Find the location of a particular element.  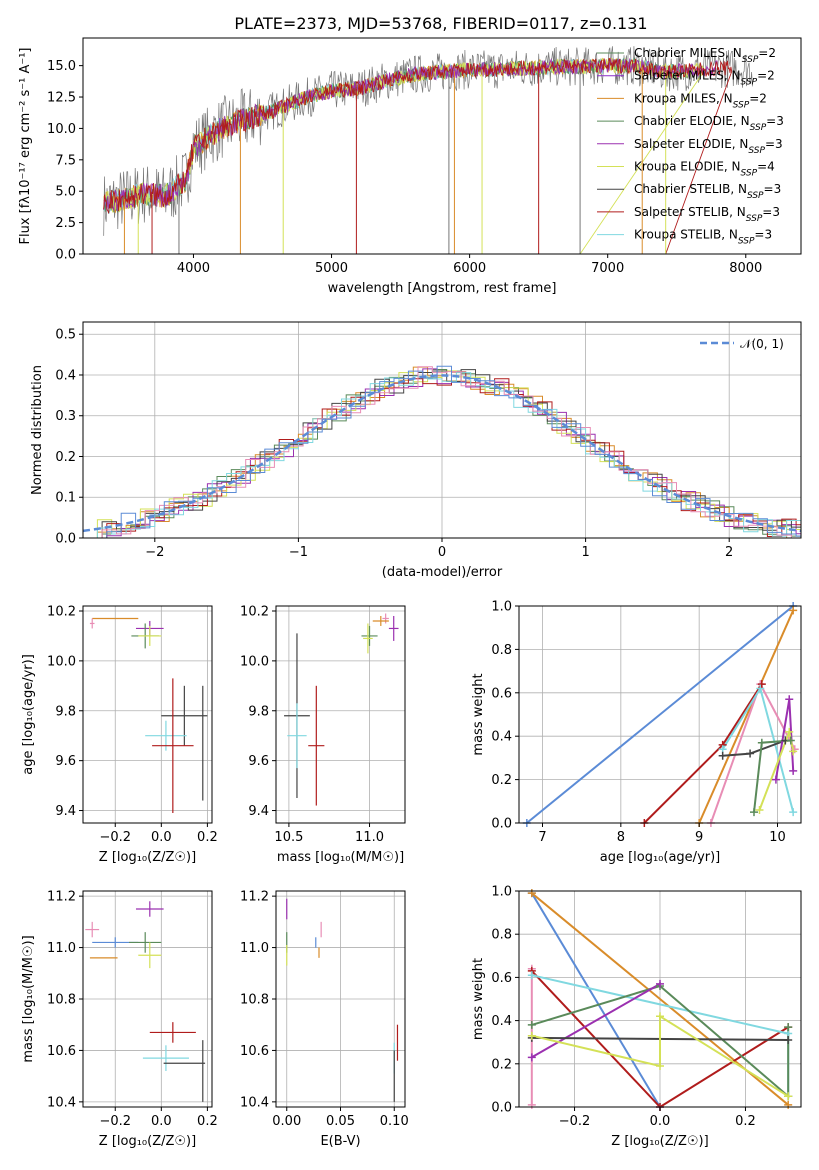

x-tick-label: 0.05 is located at coordinates (340, 1121).